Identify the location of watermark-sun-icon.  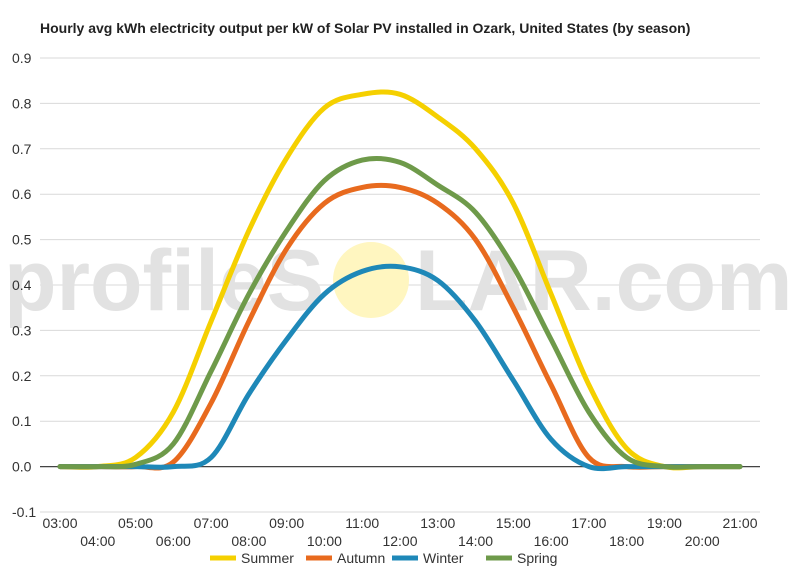
(371, 280).